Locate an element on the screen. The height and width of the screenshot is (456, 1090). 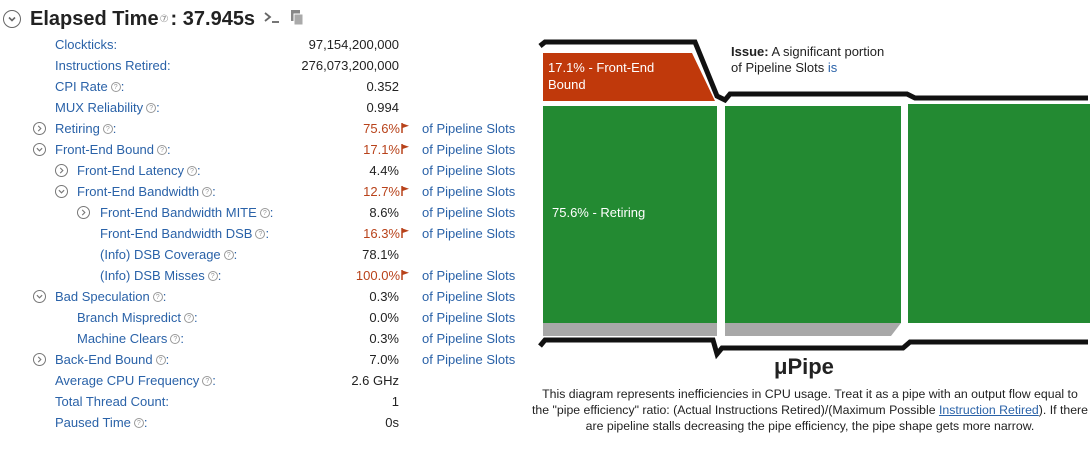
metric-label-text: Total Thread Count: is located at coordinates (112, 401).